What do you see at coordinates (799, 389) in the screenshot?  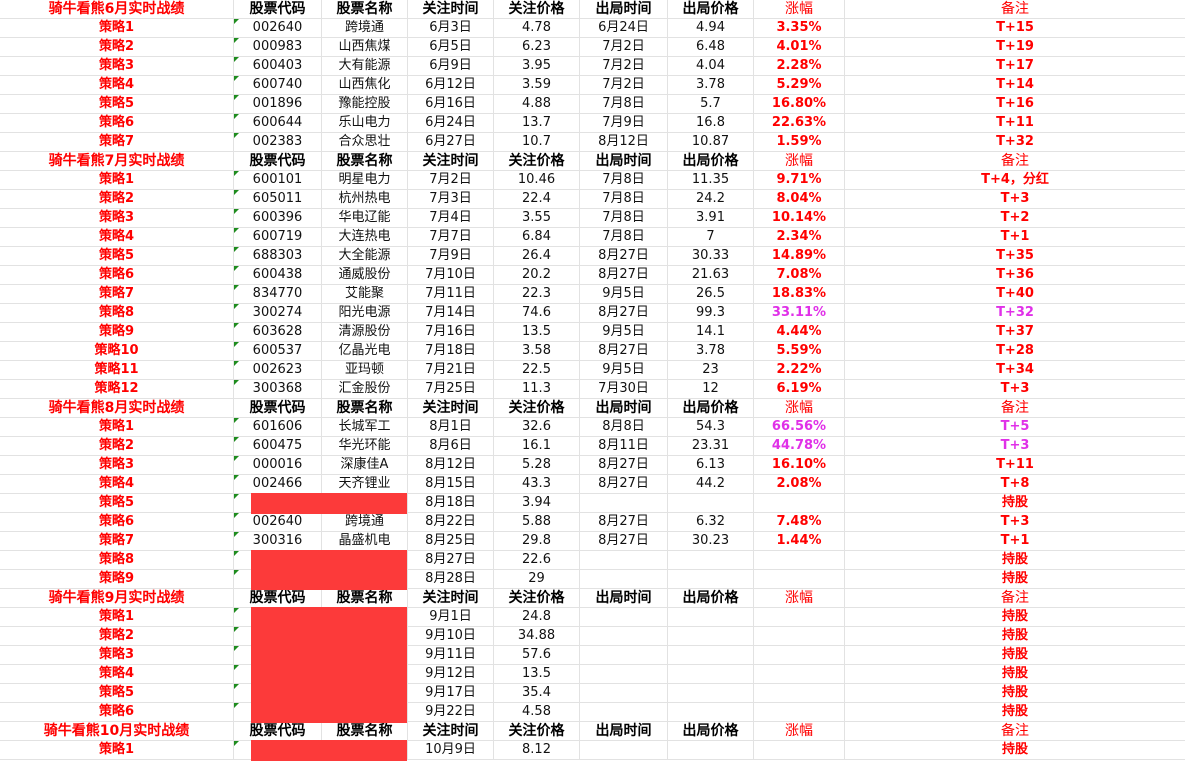 I see `cell-gain: 6.19%` at bounding box center [799, 389].